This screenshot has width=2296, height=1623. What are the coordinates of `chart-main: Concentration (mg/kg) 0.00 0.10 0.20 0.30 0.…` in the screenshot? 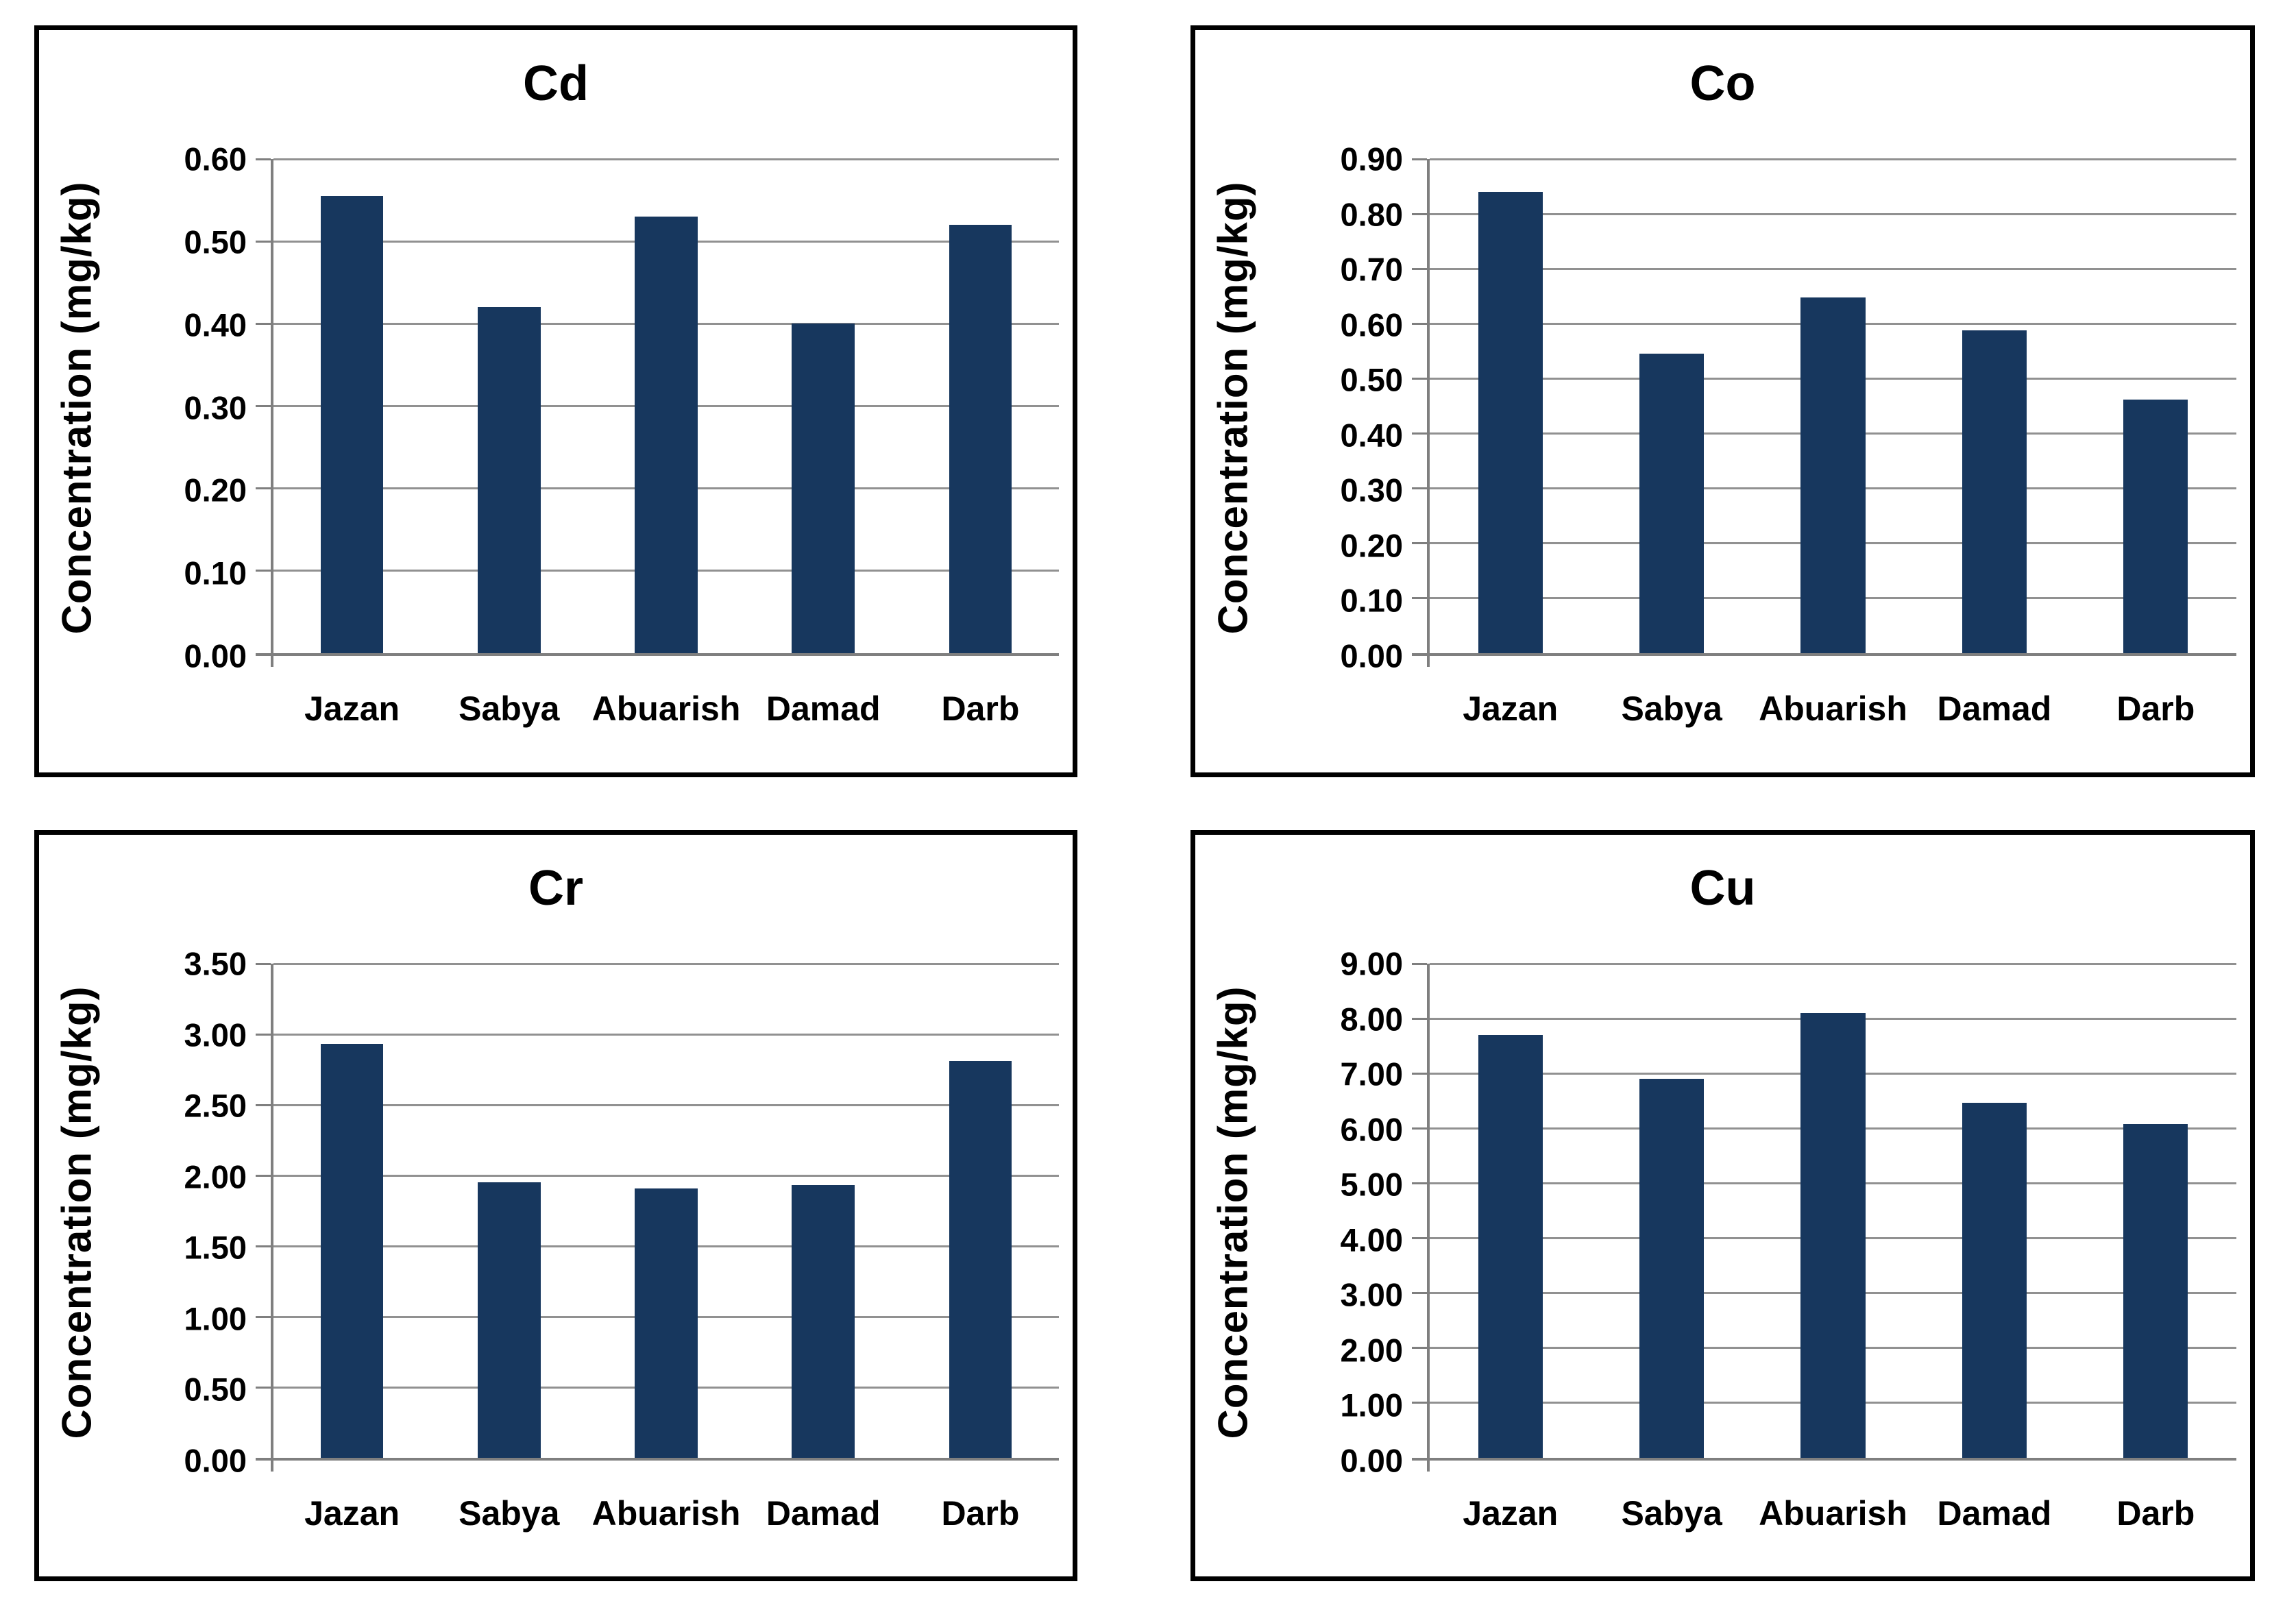 It's located at (556, 407).